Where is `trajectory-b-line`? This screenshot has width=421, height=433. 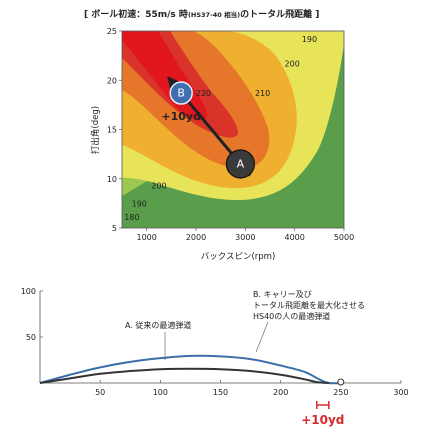 trajectory-b-line is located at coordinates (190, 369).